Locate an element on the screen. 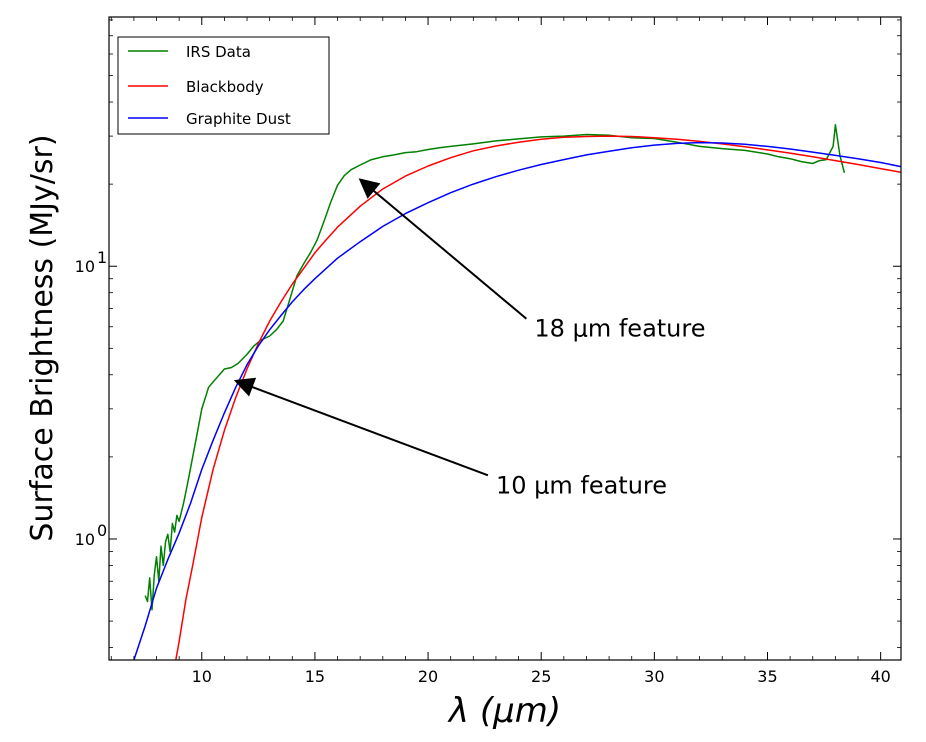 This screenshot has height=742, width=926. x-tick-label: 25 is located at coordinates (541, 676).